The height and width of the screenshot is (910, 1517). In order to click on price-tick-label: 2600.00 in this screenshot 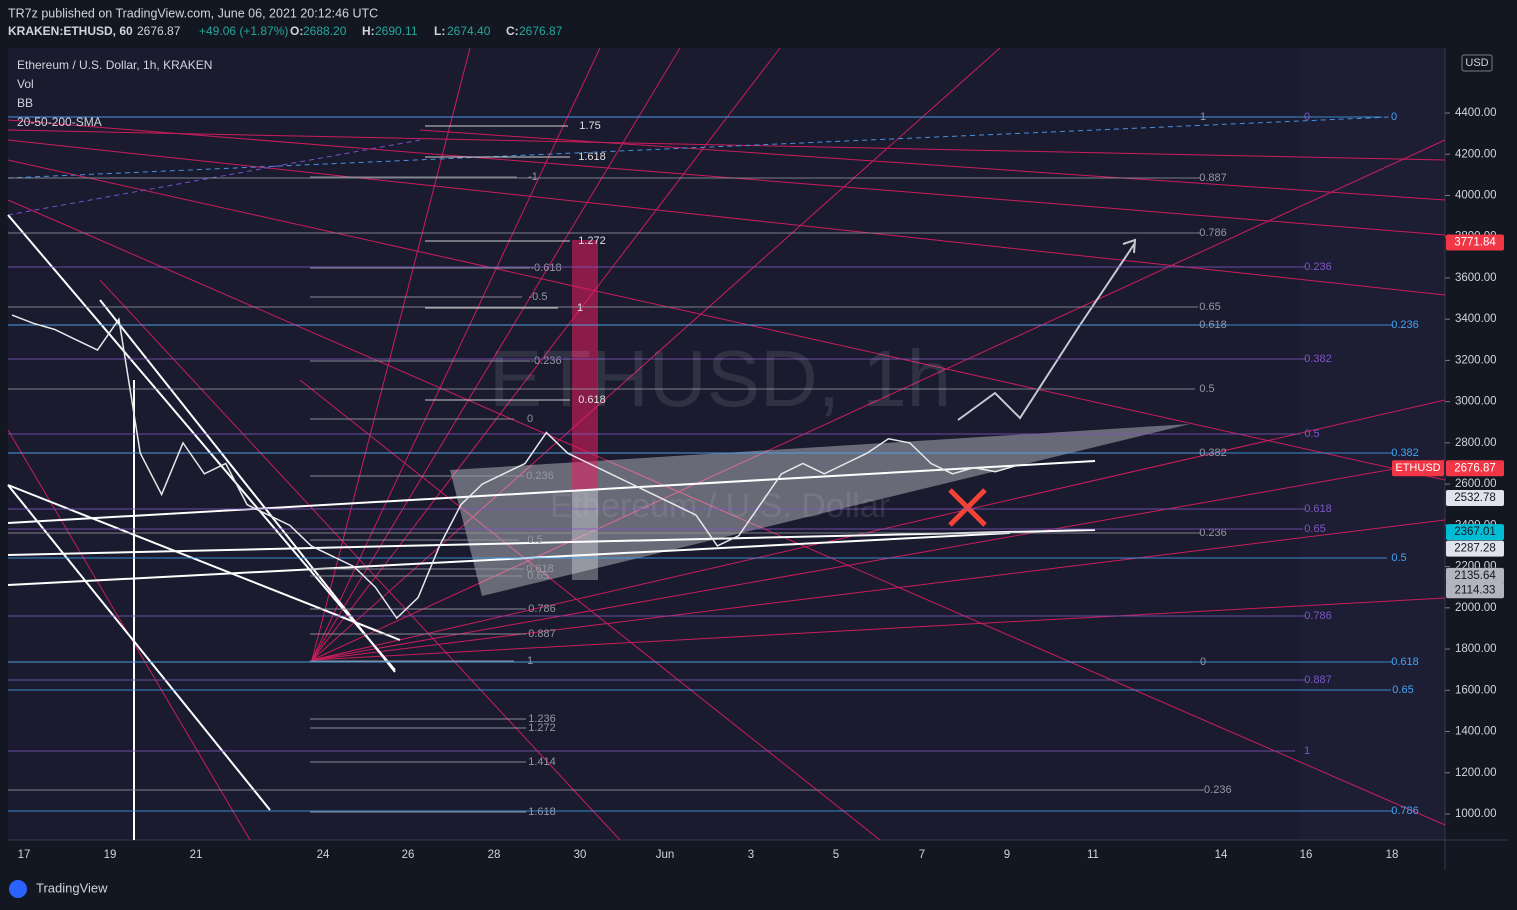, I will do `click(1476, 484)`.